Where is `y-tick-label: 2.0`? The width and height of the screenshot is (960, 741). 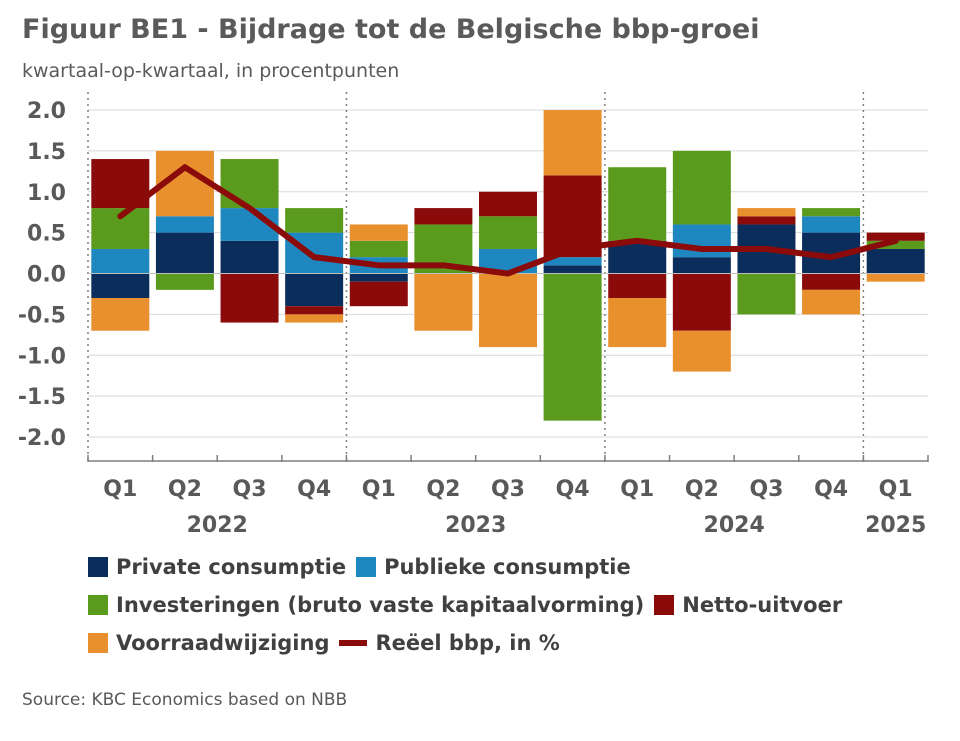
y-tick-label: 2.0 is located at coordinates (46, 111).